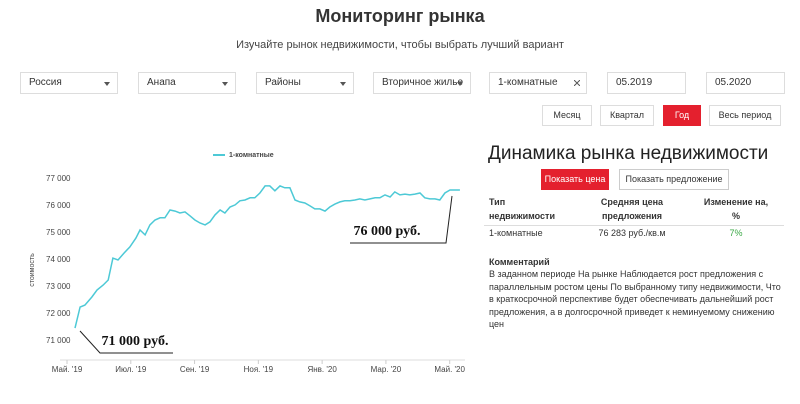  What do you see at coordinates (32, 270) in the screenshot?
I see `y-axis-label: стоимость` at bounding box center [32, 270].